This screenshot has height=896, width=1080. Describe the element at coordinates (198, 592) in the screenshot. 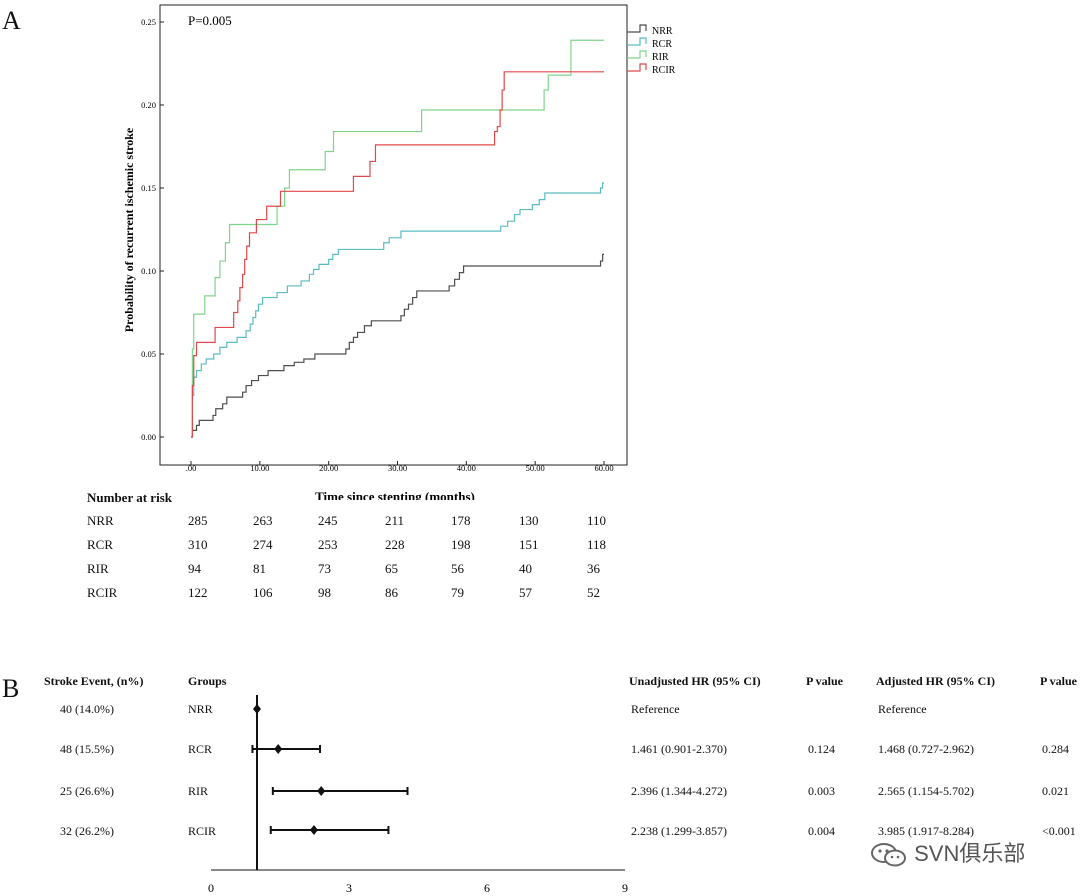

I see `risk-cell: 122` at that location.